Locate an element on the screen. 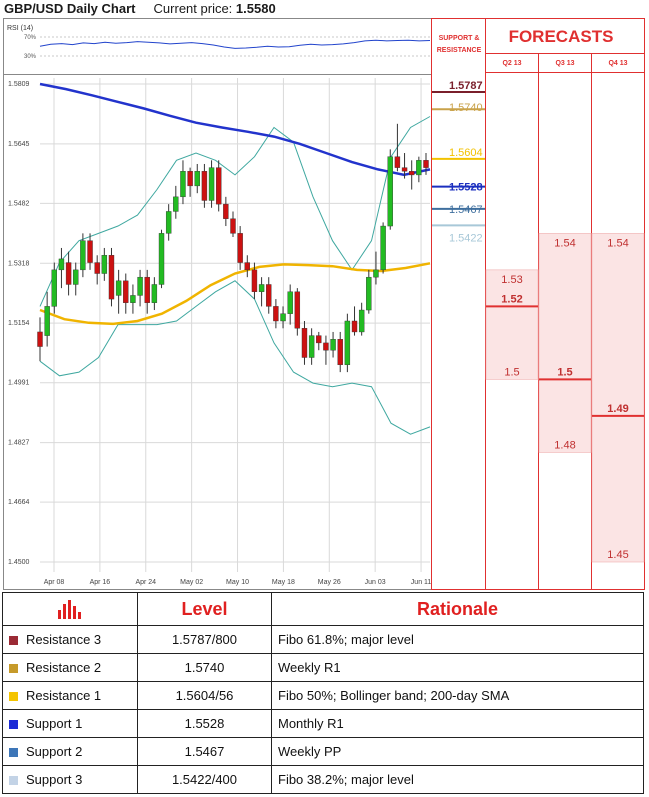  row-label-cell: Support 3 is located at coordinates (70, 779).